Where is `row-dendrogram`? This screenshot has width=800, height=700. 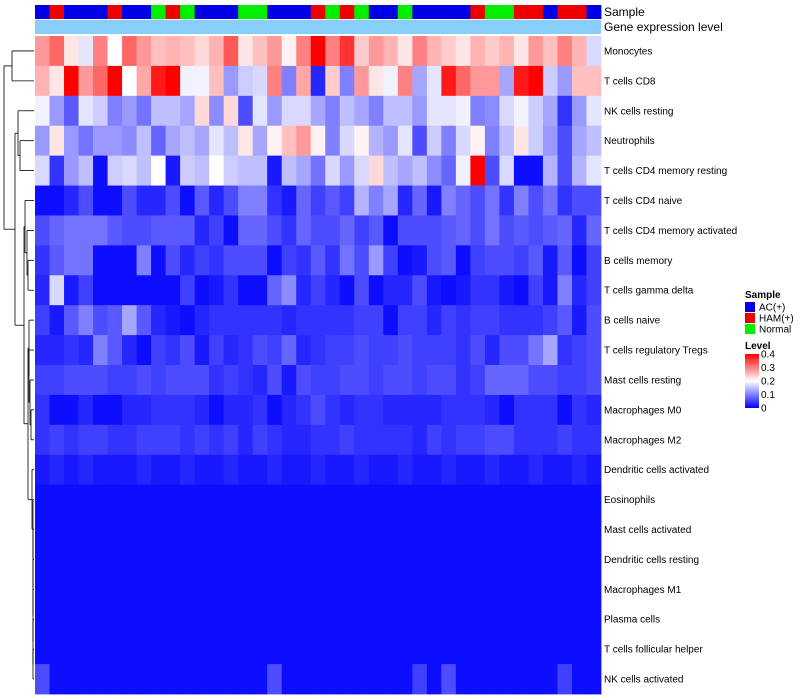 row-dendrogram is located at coordinates (18, 365).